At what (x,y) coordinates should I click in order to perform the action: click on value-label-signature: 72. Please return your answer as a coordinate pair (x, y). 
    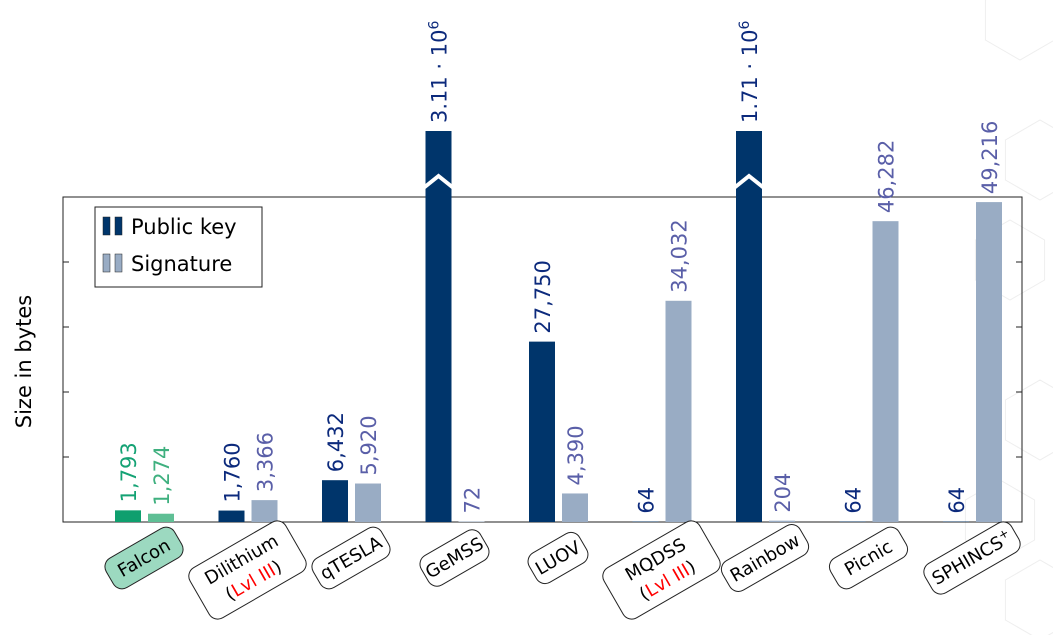
    Looking at the image, I should click on (473, 500).